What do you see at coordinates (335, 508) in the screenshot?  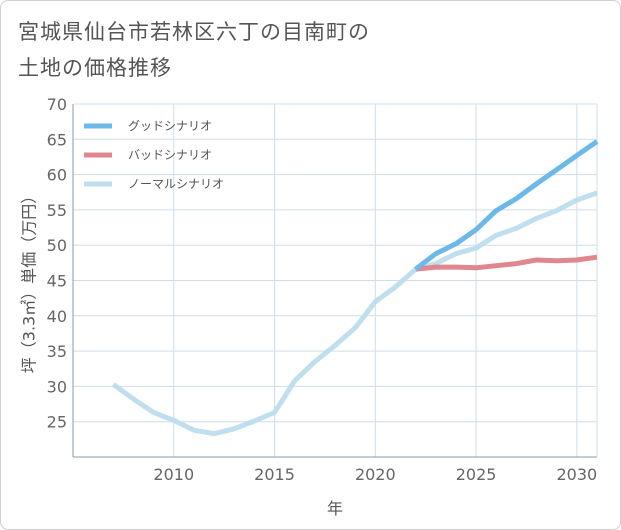 I see `x-axis-label: 年` at bounding box center [335, 508].